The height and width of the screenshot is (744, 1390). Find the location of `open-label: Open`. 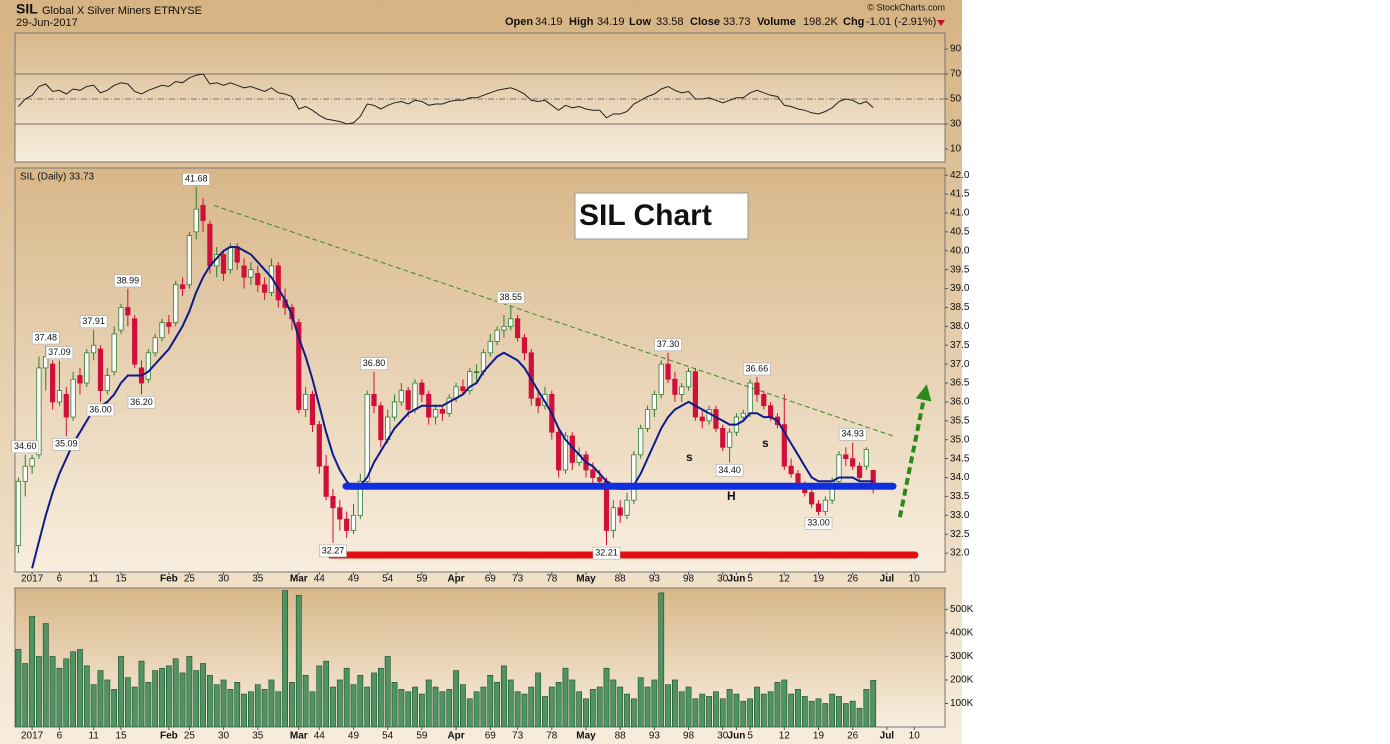

open-label: Open is located at coordinates (519, 22).